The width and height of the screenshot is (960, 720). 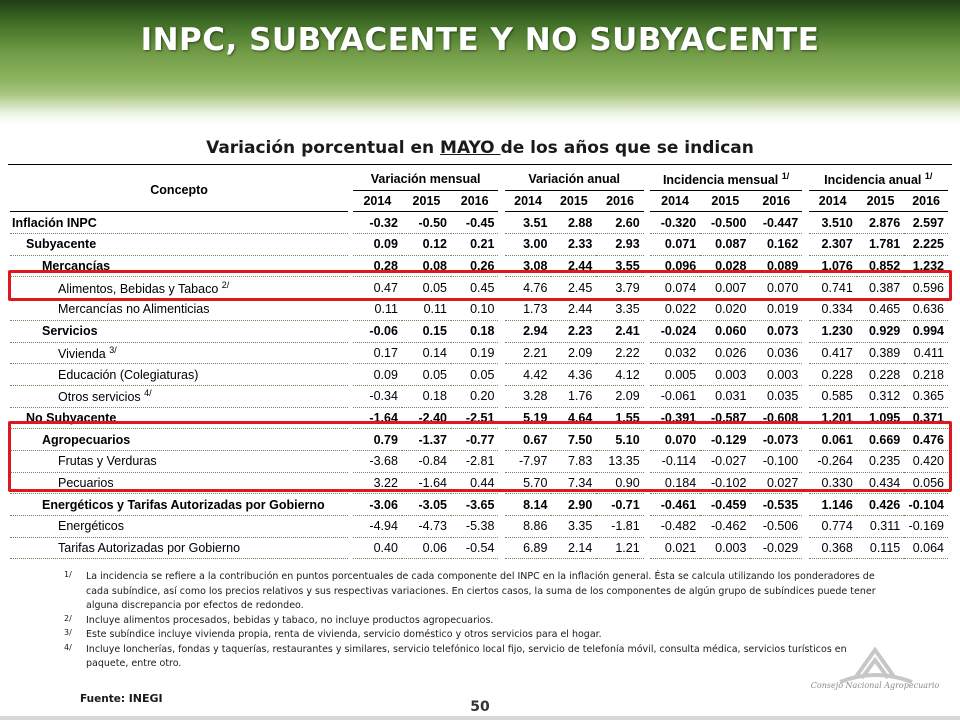 I want to click on cell-value: 1.21, so click(x=620, y=548).